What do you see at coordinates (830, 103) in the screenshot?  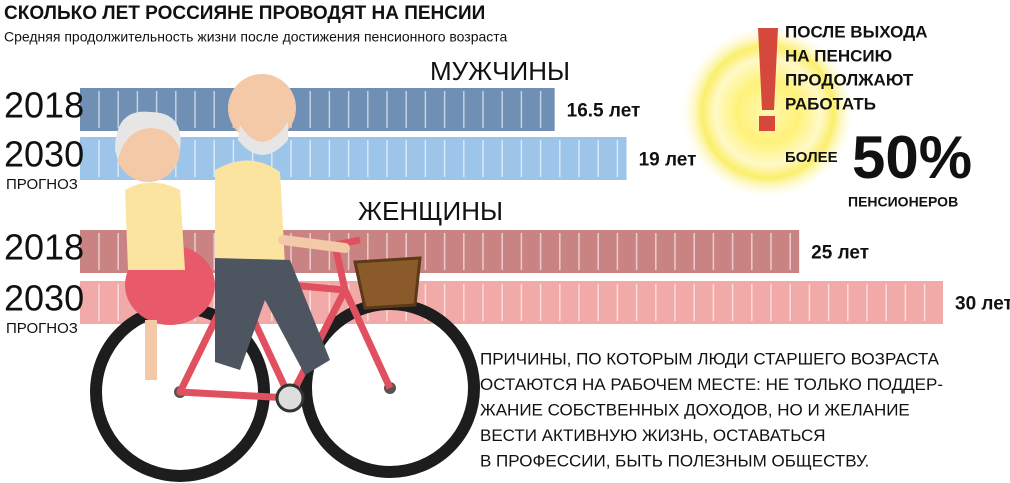 I see `callout-line: РАБОТАТЬ` at bounding box center [830, 103].